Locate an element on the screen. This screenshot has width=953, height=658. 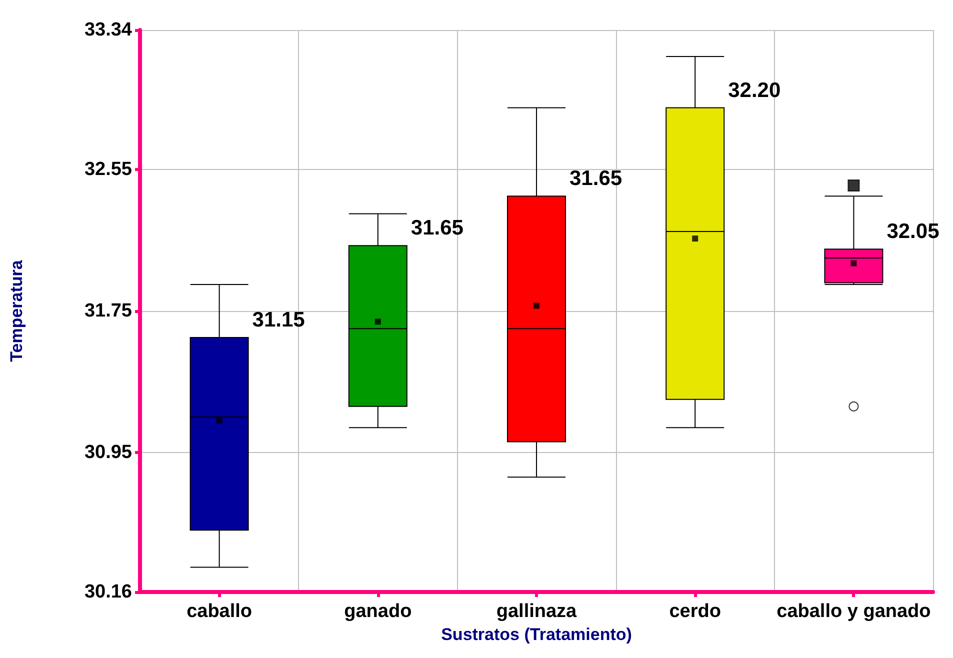
y-tick-label: 31.75 is located at coordinates (108, 311).